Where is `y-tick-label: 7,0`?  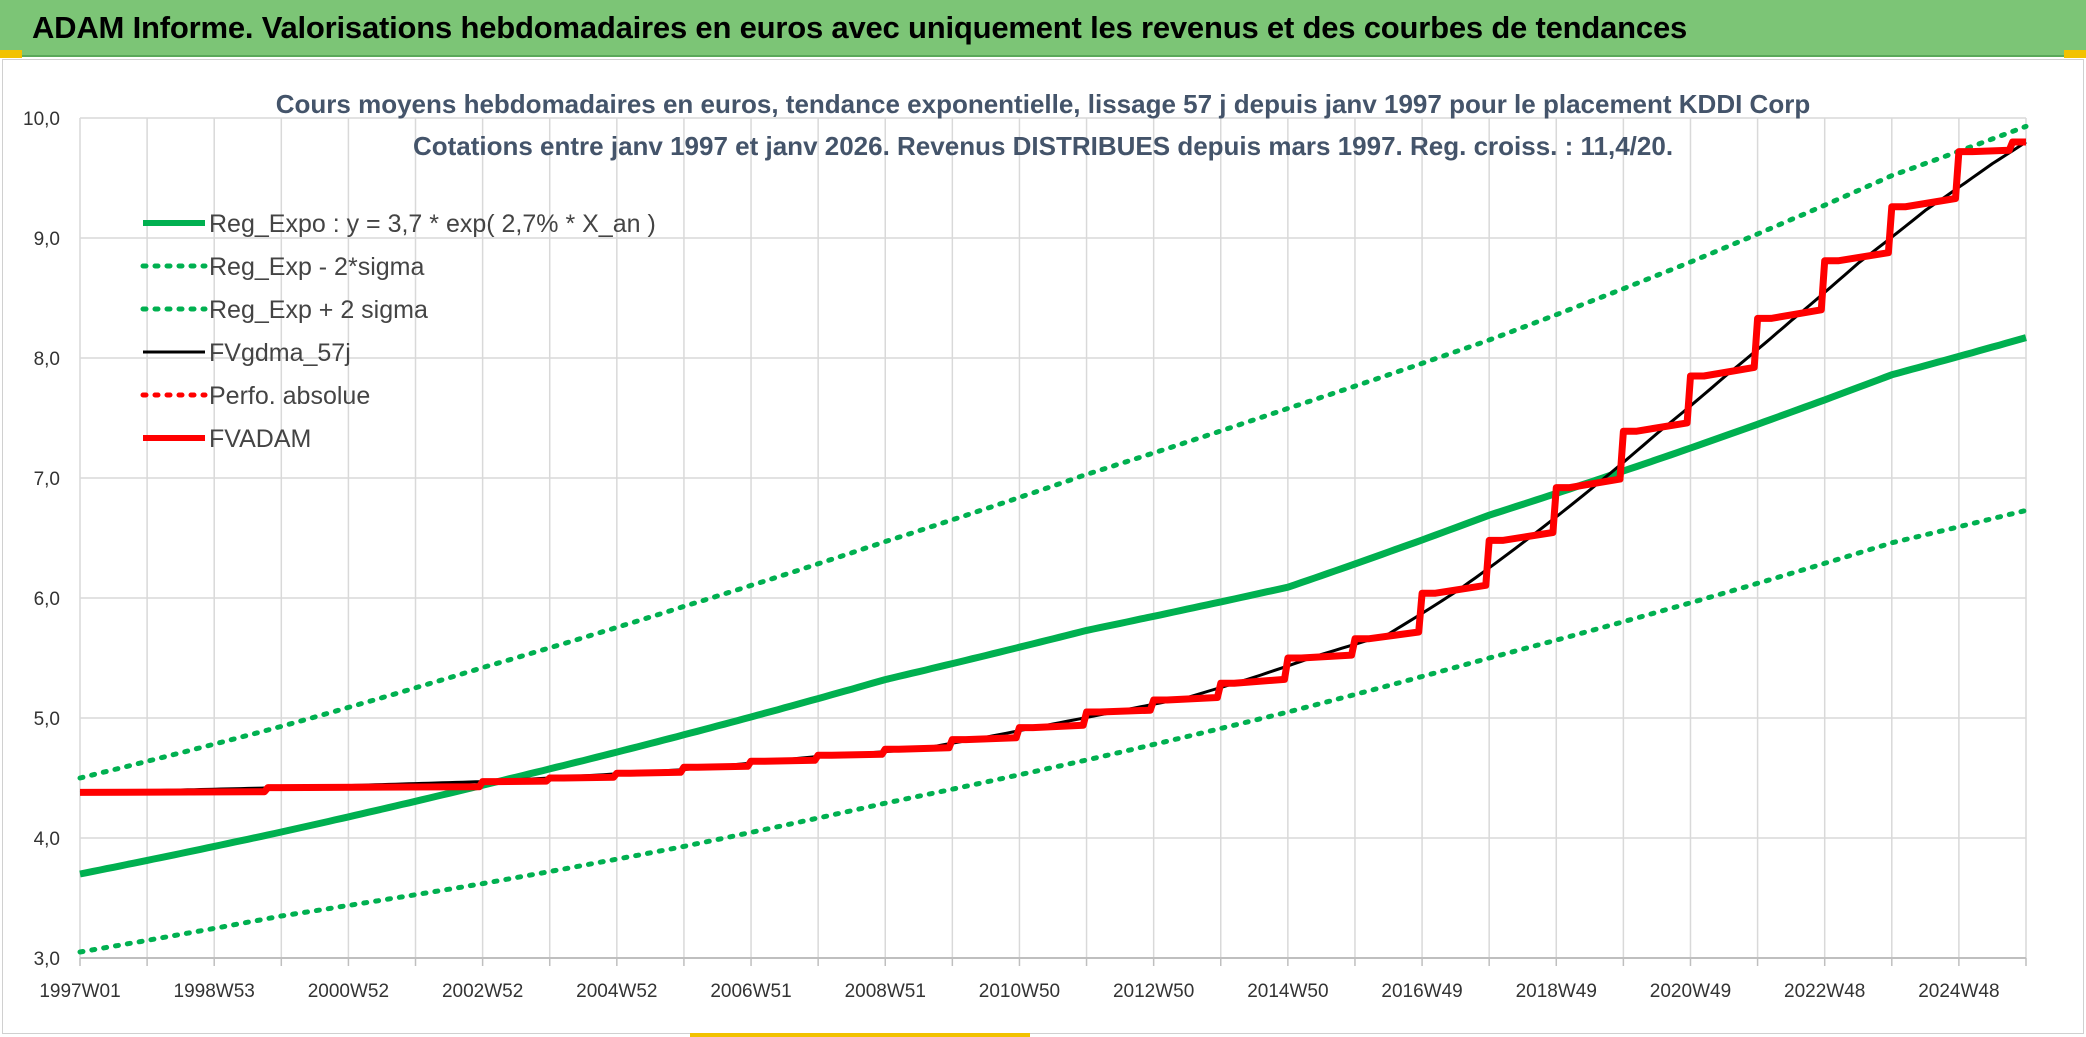
y-tick-label: 7,0 is located at coordinates (47, 479).